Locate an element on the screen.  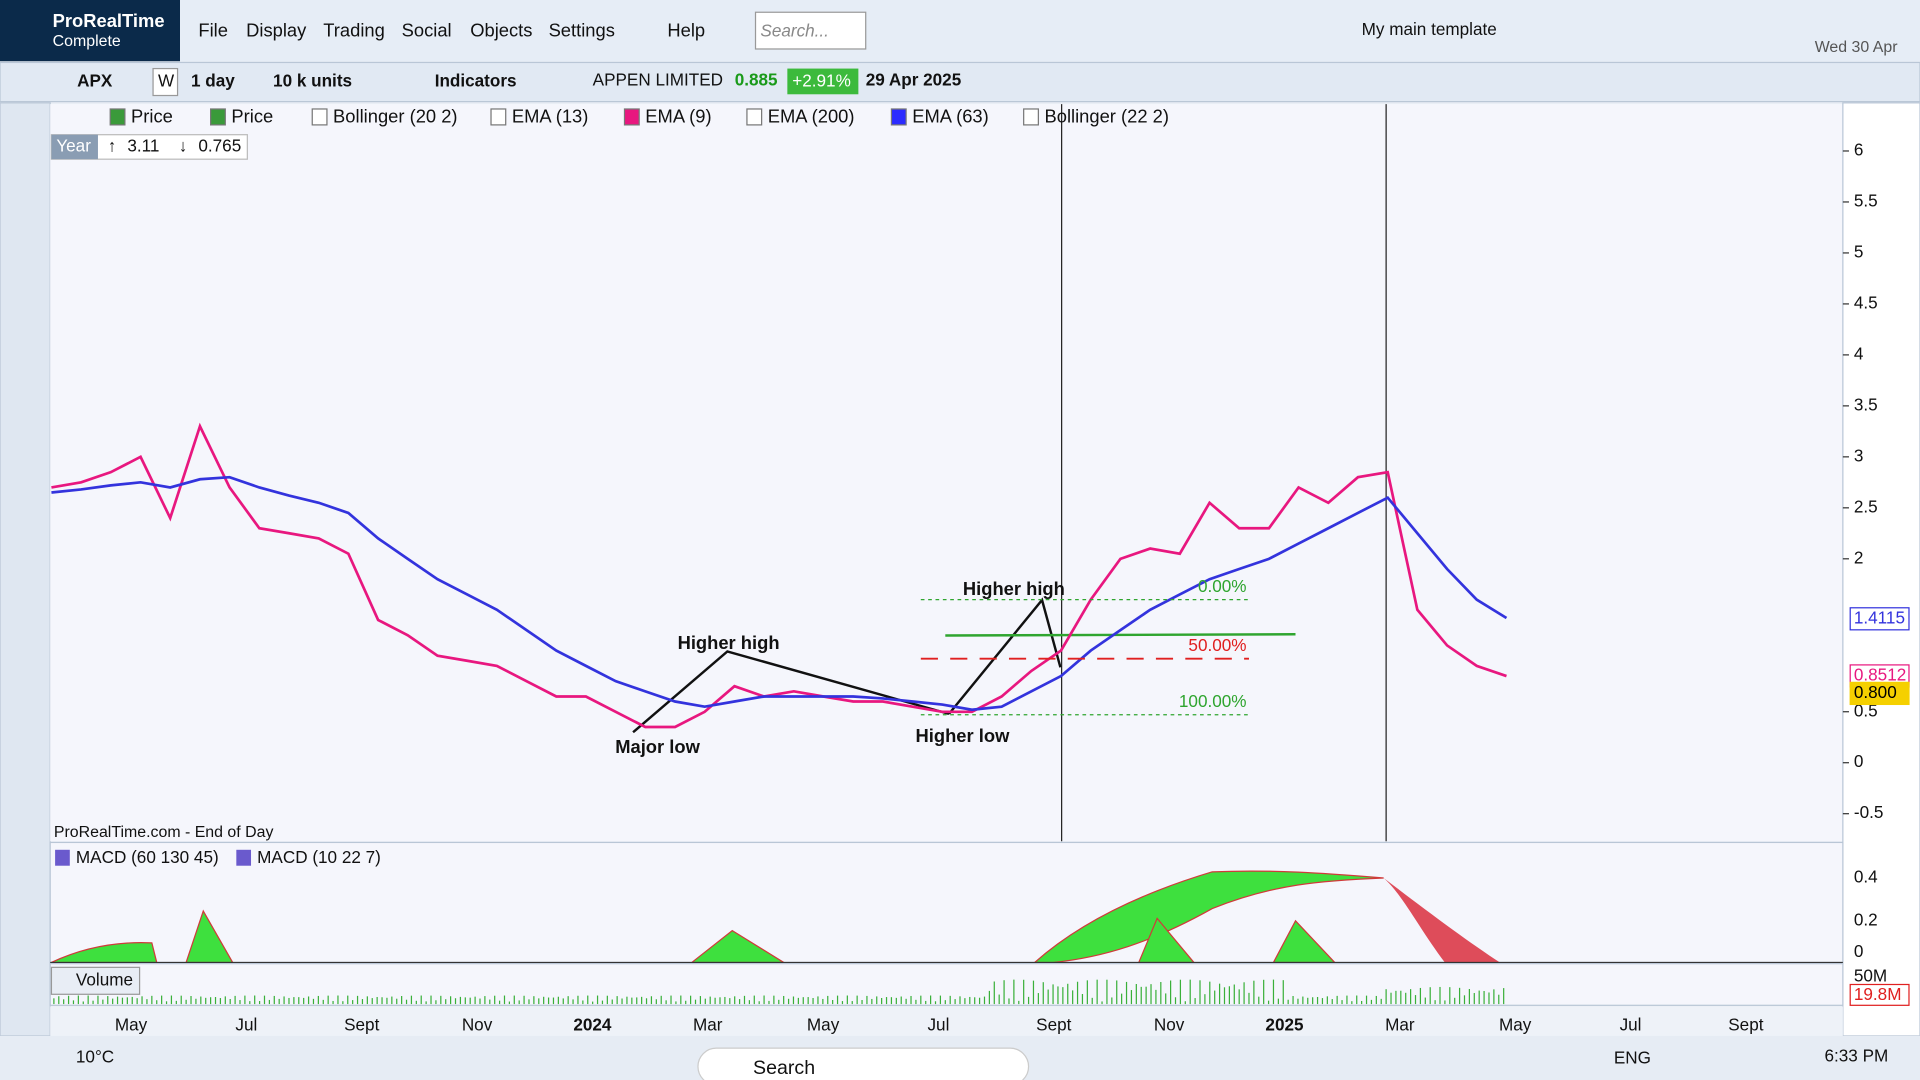
template: My main template is located at coordinates (1429, 29).